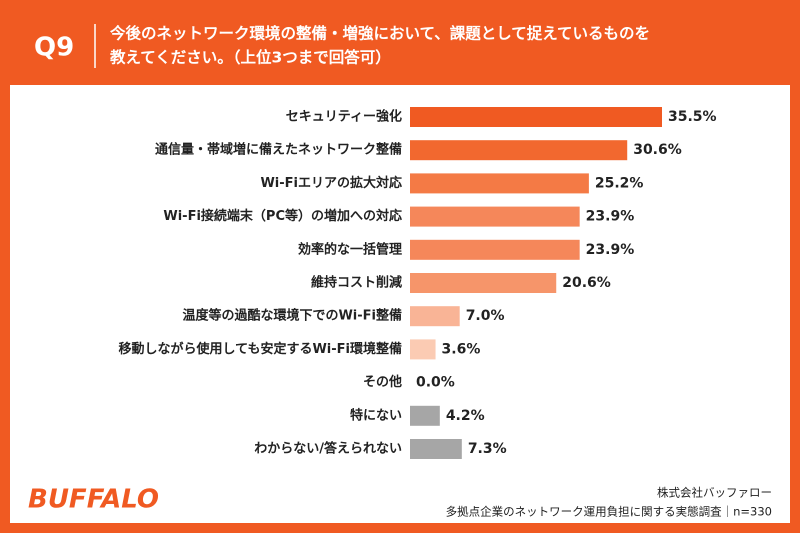  Describe the element at coordinates (465, 416) in the screenshot. I see `value-label: 4.2%` at that location.